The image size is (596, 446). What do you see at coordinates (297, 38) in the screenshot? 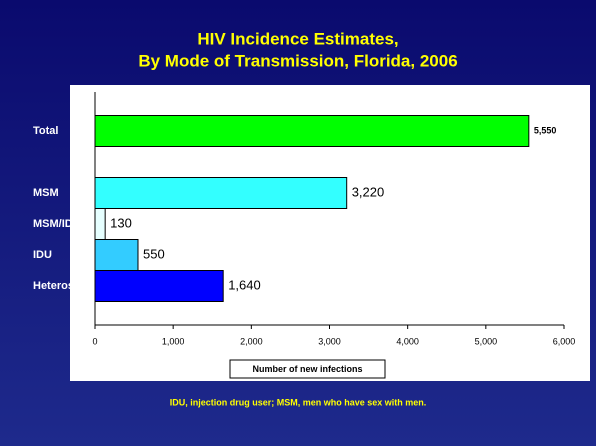
I see `title-line: HIV Incidence Estimates,` at bounding box center [297, 38].